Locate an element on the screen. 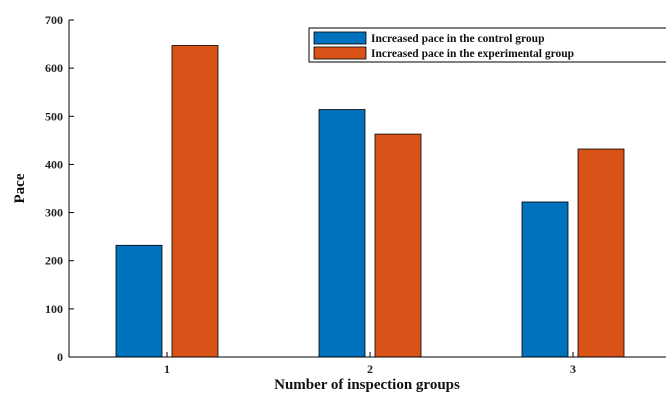  y-tick-label: 500 is located at coordinates (54, 116).